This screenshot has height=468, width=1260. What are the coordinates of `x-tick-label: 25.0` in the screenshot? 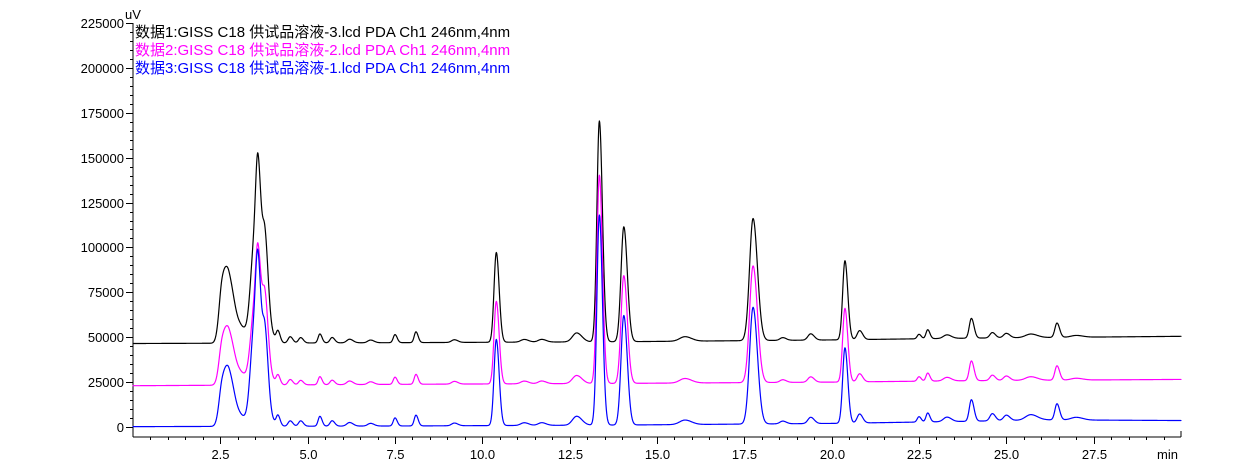 It's located at (1006, 454).